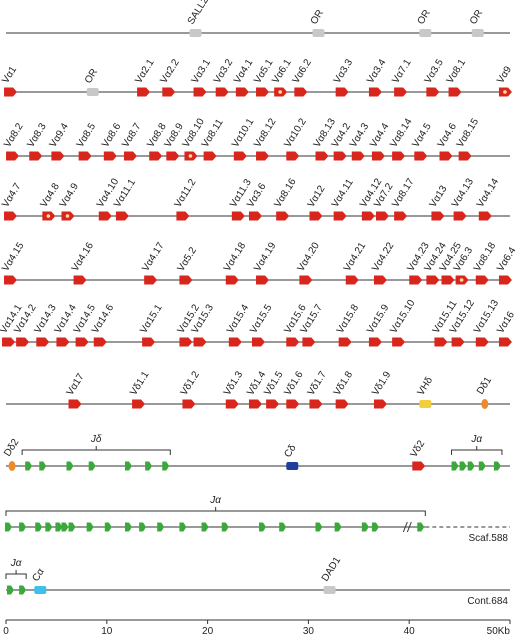  Describe the element at coordinates (403, 192) in the screenshot. I see `gene-label: Vα8.17` at that location.